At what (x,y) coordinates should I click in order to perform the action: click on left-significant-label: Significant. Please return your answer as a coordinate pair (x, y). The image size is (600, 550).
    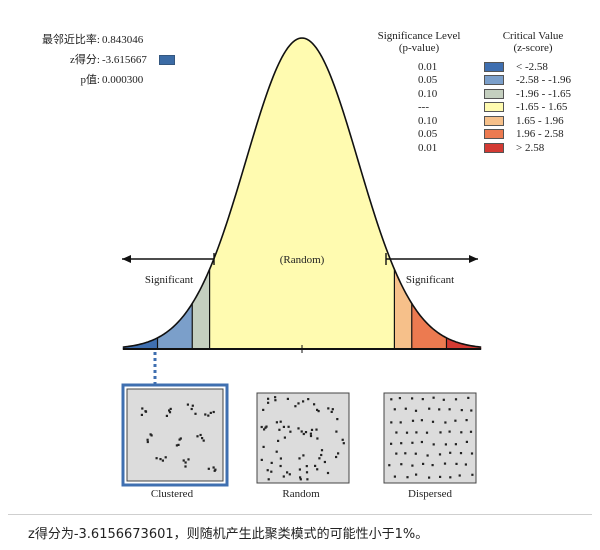
    Looking at the image, I should click on (169, 280).